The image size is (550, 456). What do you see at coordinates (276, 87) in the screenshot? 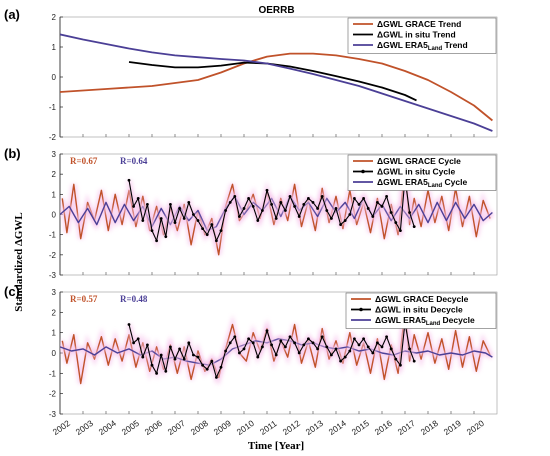
I see `grace-series-line` at bounding box center [276, 87].